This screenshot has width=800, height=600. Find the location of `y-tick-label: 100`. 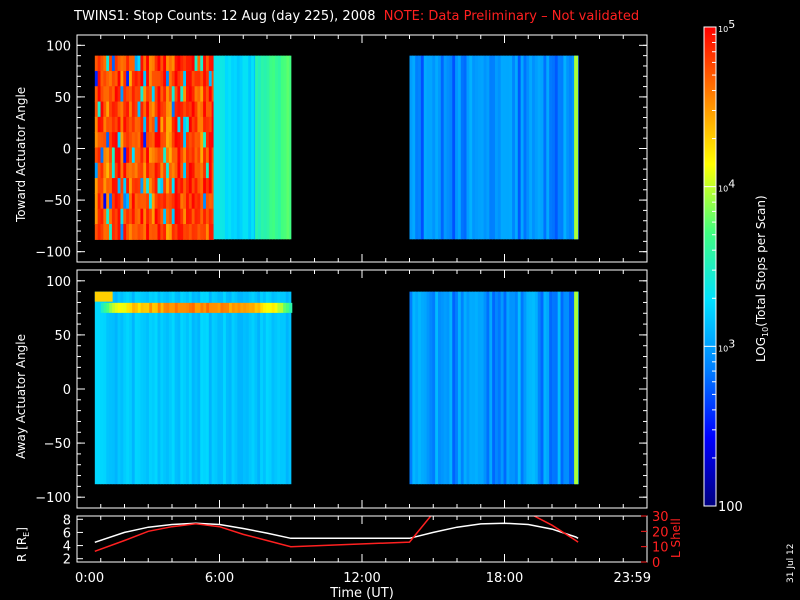

y-tick-label: 100 is located at coordinates (58, 46).